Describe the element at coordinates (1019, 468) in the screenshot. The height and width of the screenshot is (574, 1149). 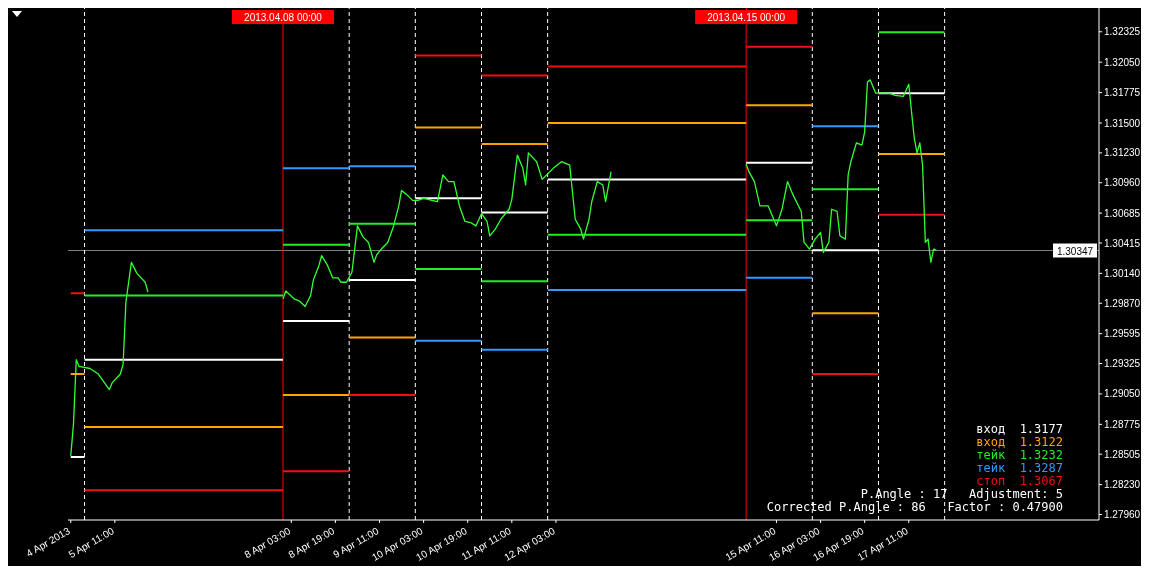
I see `annotation: тейк 1.3287` at that location.